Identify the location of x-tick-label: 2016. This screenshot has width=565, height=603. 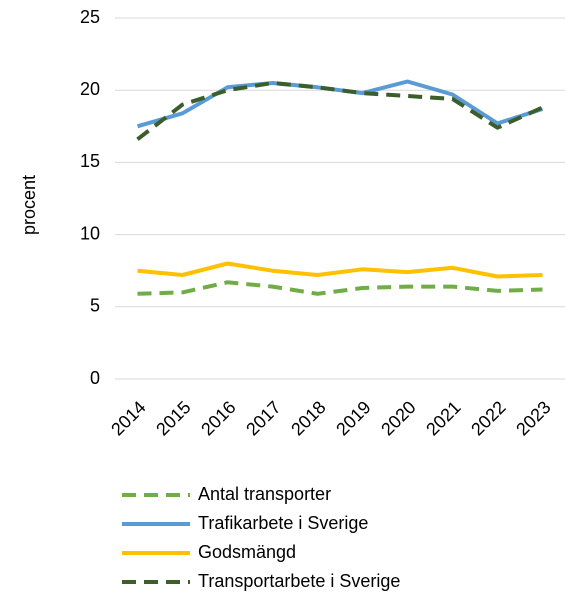
(218, 418).